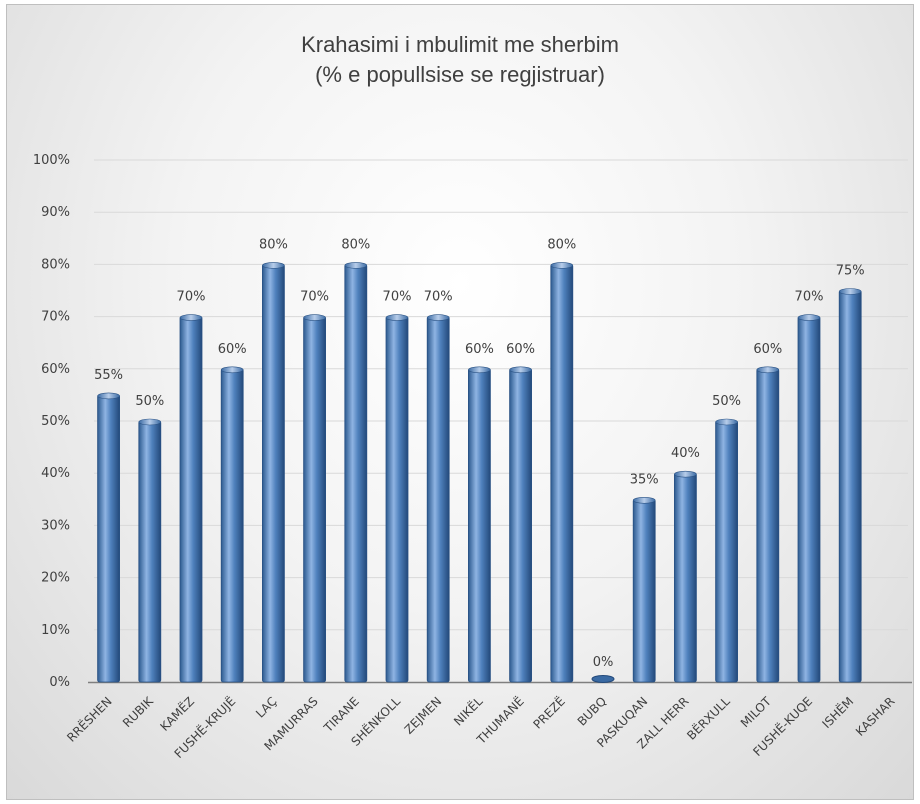 The height and width of the screenshot is (804, 920). What do you see at coordinates (55, 630) in the screenshot?
I see `y-tick-label: 10%` at bounding box center [55, 630].